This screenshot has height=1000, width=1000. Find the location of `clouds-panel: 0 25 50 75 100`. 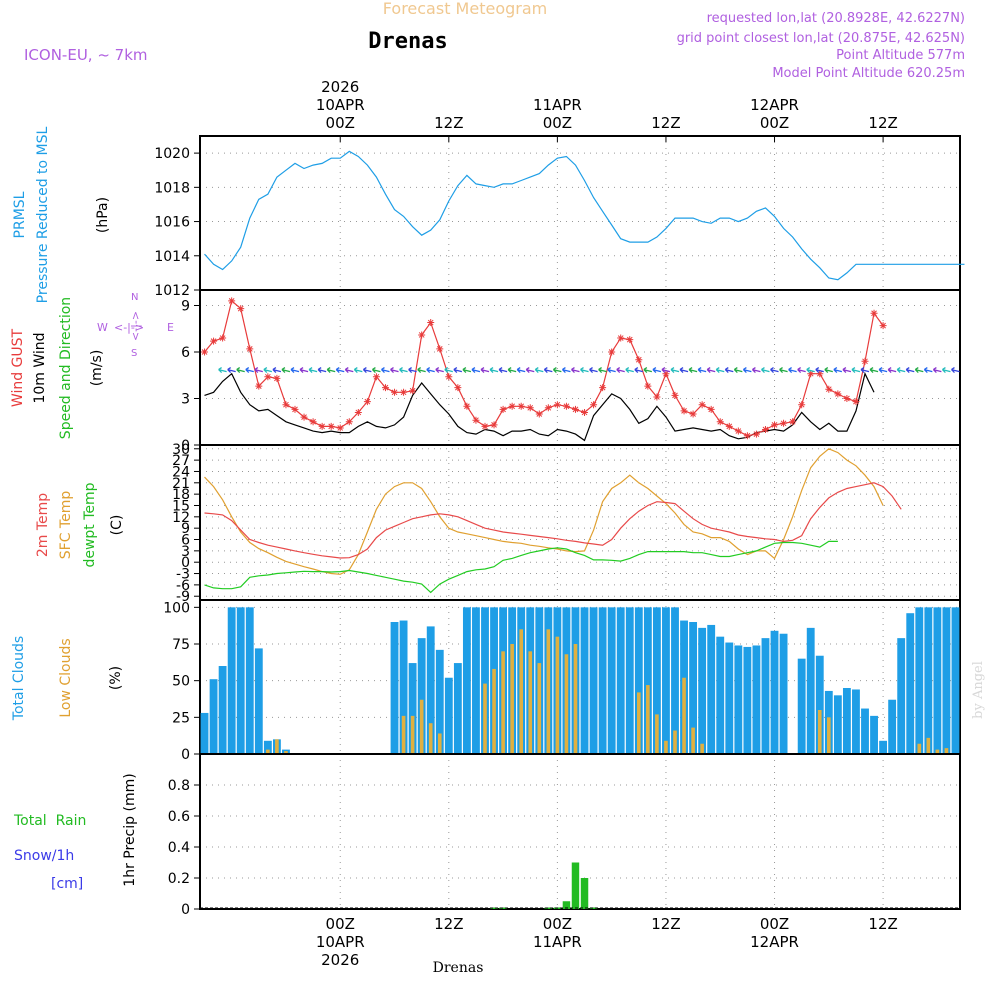

clouds-panel: 0 25 50 75 100 is located at coordinates (562, 681).